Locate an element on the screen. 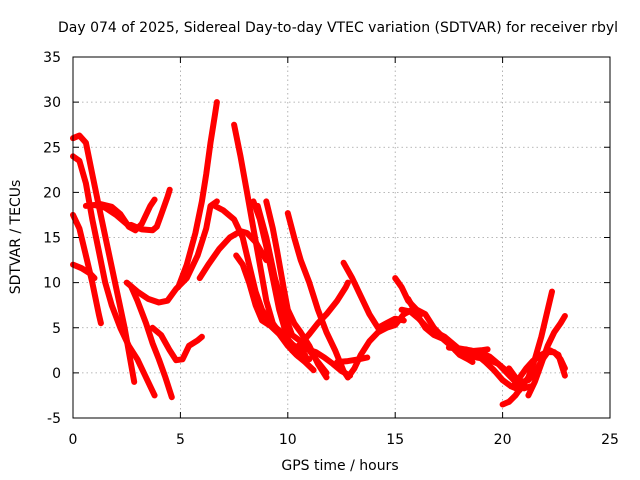 Image resolution: width=640 pixels, height=480 pixels. x-tick-label: 0 is located at coordinates (73, 440).